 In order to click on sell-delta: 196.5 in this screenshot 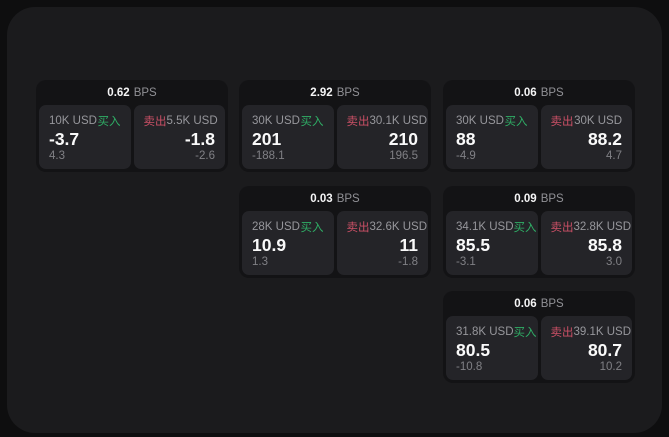, I will do `click(403, 156)`.